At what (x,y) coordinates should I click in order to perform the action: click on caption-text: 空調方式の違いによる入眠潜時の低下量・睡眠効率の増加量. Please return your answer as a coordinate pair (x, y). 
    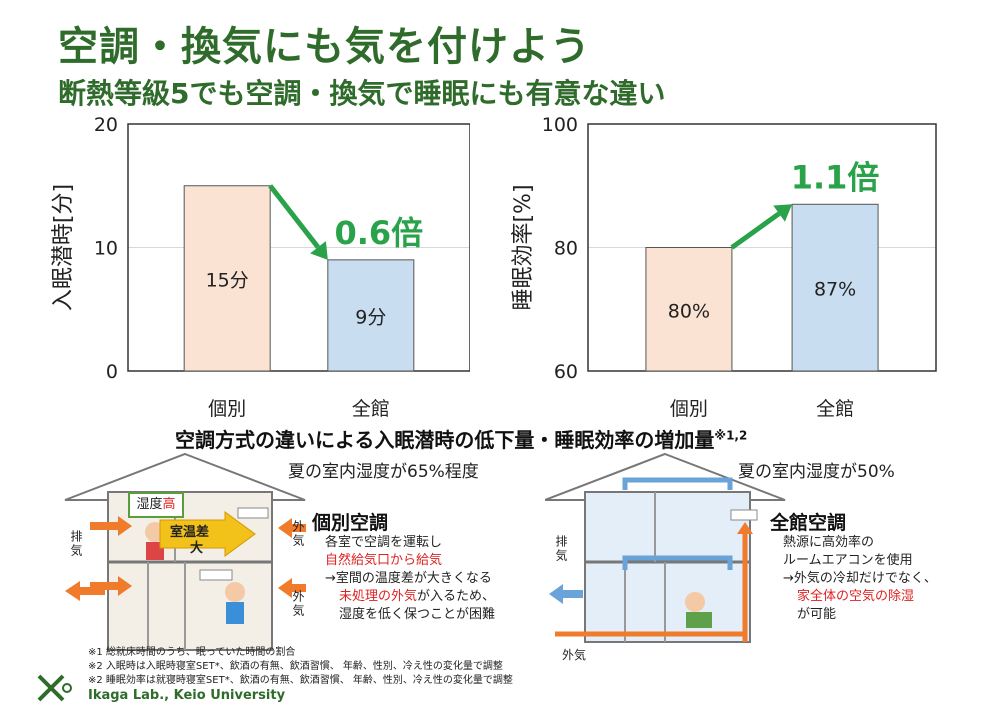
    Looking at the image, I should click on (445, 440).